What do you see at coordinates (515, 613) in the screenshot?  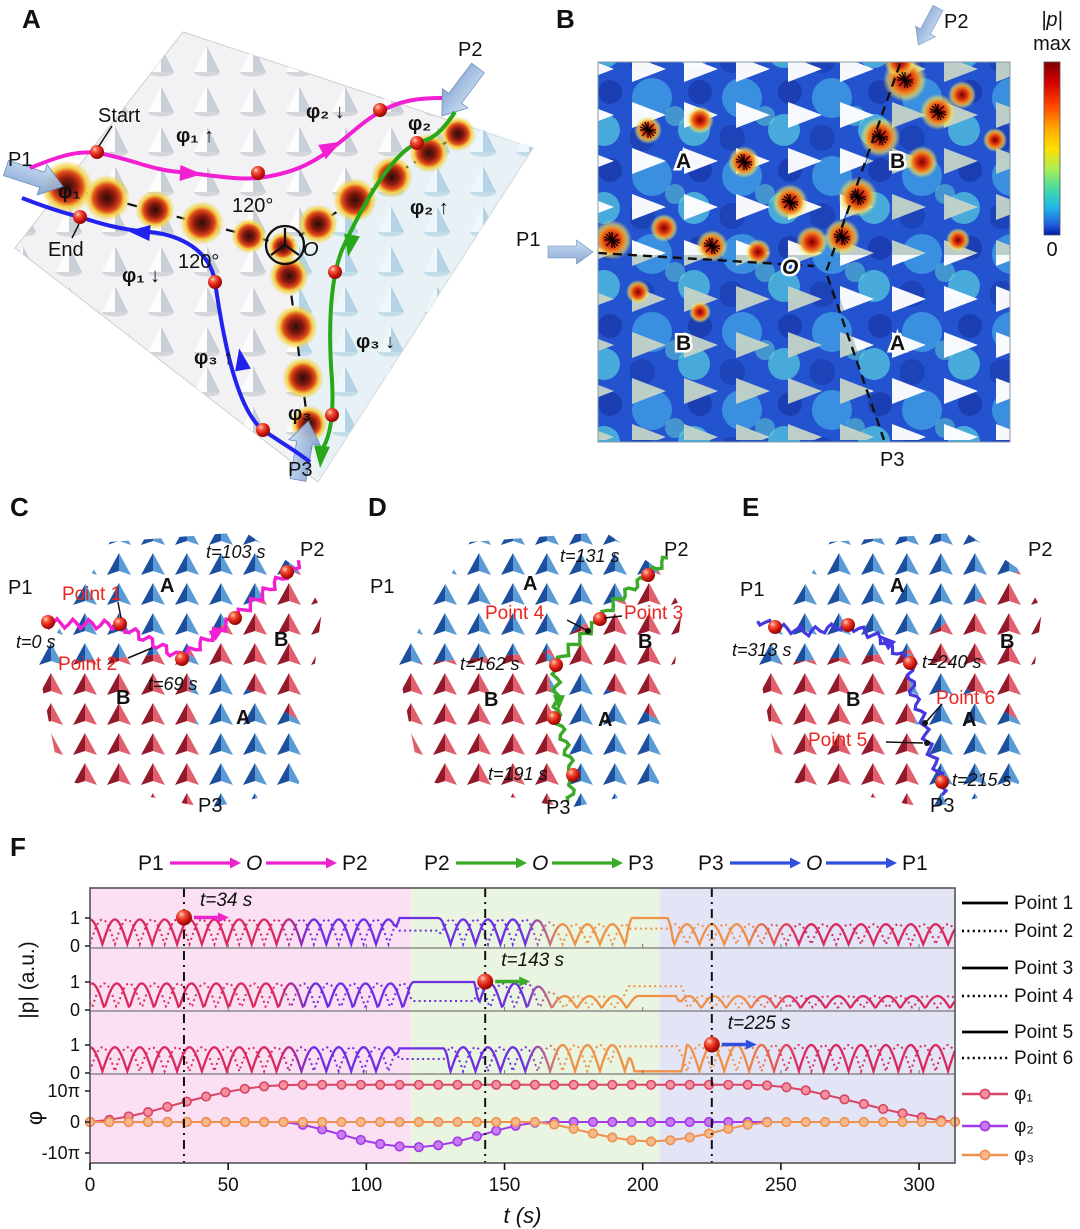 I see `d-point4-label: Point 4` at bounding box center [515, 613].